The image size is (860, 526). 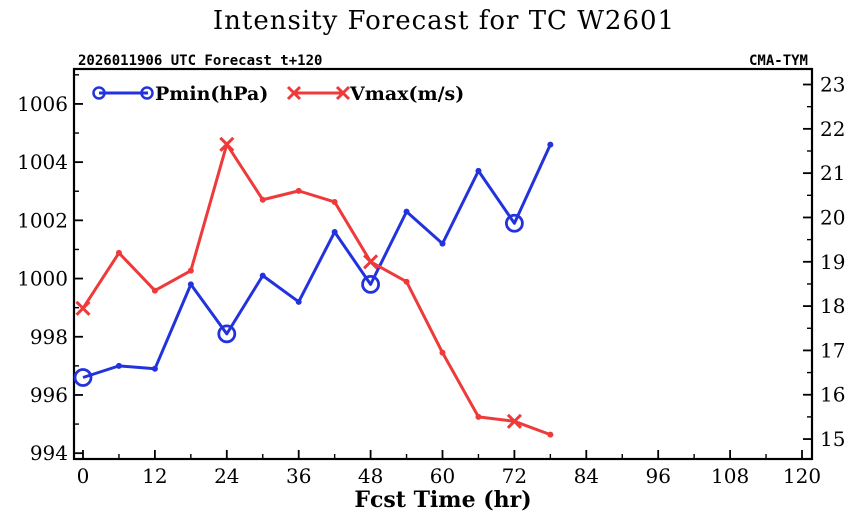 I want to click on x-tick-label: 84, so click(x=586, y=476).